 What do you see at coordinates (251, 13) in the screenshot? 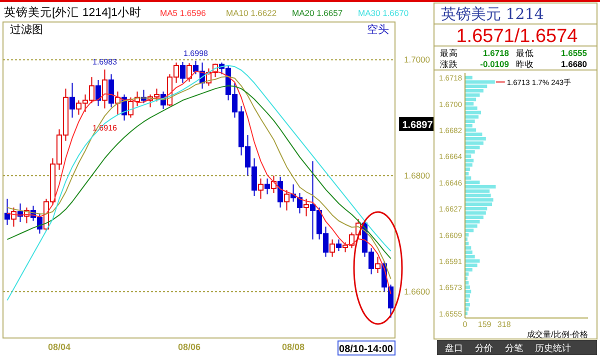
I see `text: MA10 1.6622` at bounding box center [251, 13].